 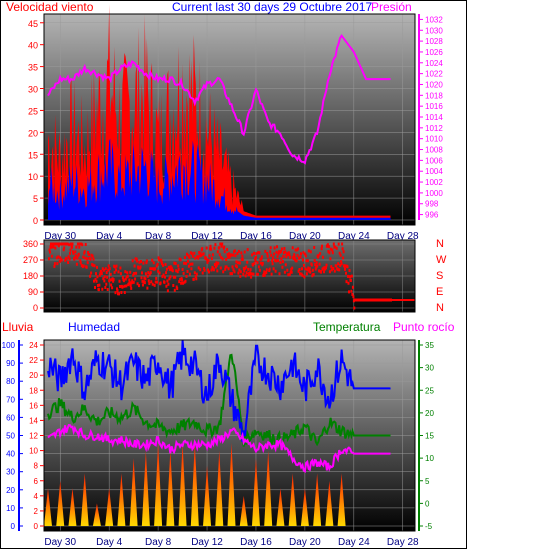 I want to click on humidity-tick-label: 10, so click(x=10, y=508).